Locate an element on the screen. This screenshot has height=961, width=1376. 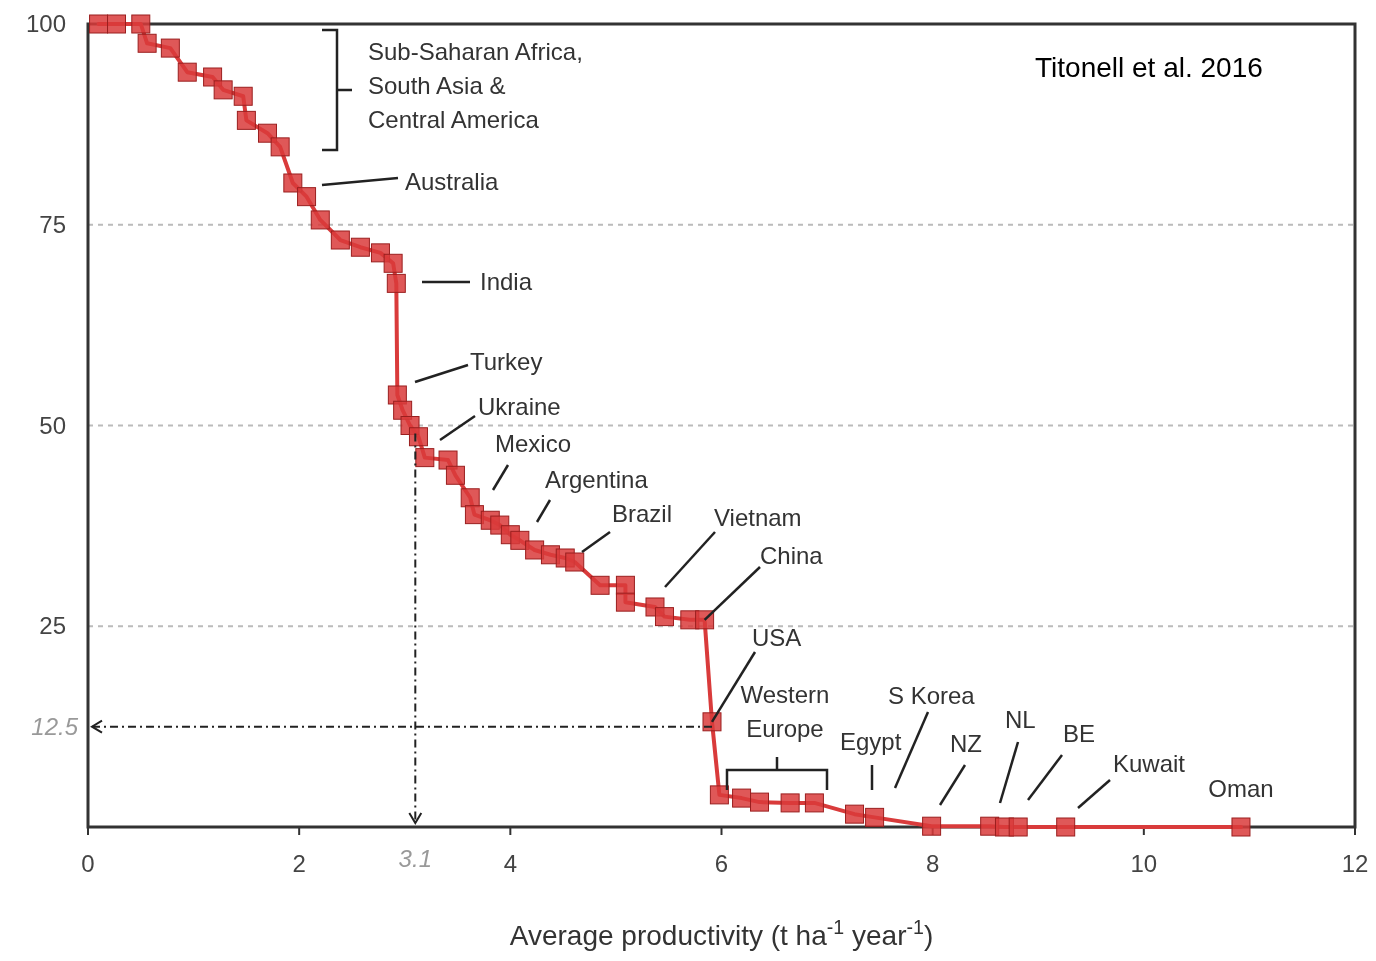
x-axis-title: Average productivity (t ha$^{-1}$ year$^{-1}$) is located at coordinates (721, 933).